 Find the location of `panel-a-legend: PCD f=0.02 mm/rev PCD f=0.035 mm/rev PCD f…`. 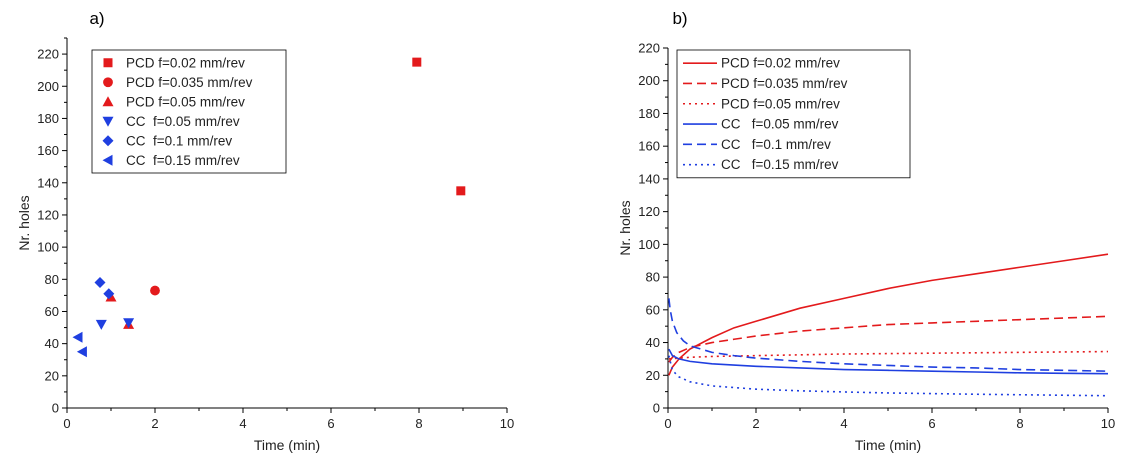

panel-a-legend: PCD f=0.02 mm/rev PCD f=0.035 mm/rev PCD f… is located at coordinates (189, 111).